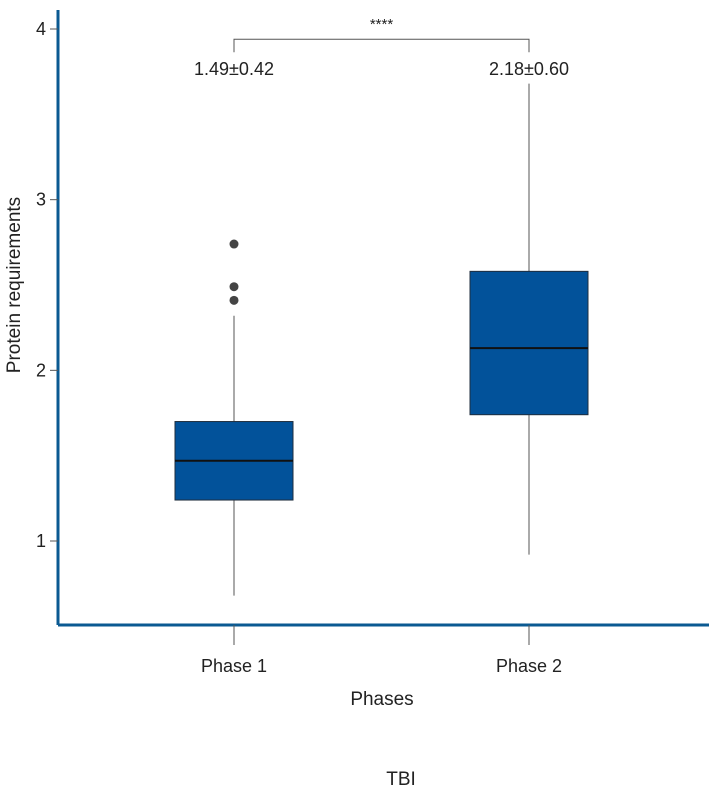 This screenshot has width=714, height=798. Describe the element at coordinates (529, 343) in the screenshot. I see `box-iqr` at that location.